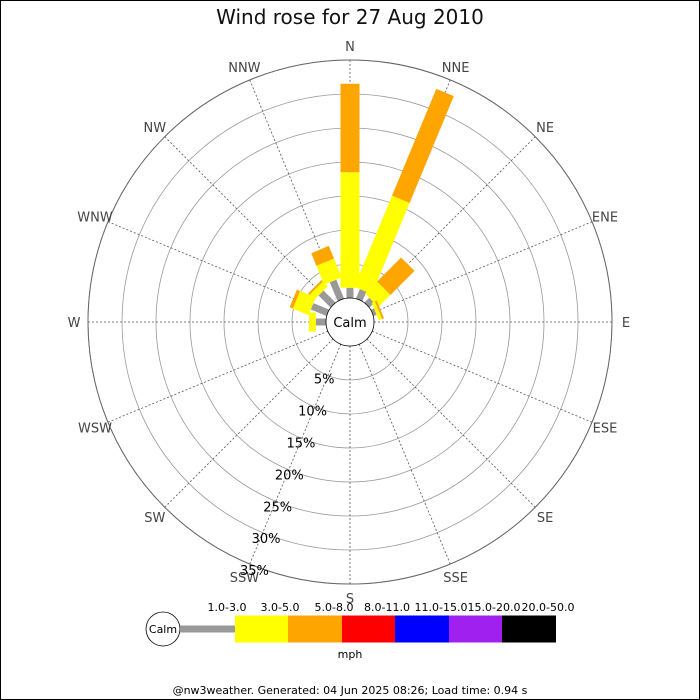 The image size is (700, 700). What do you see at coordinates (455, 578) in the screenshot?
I see `direction-label-sse: SSE` at bounding box center [455, 578].